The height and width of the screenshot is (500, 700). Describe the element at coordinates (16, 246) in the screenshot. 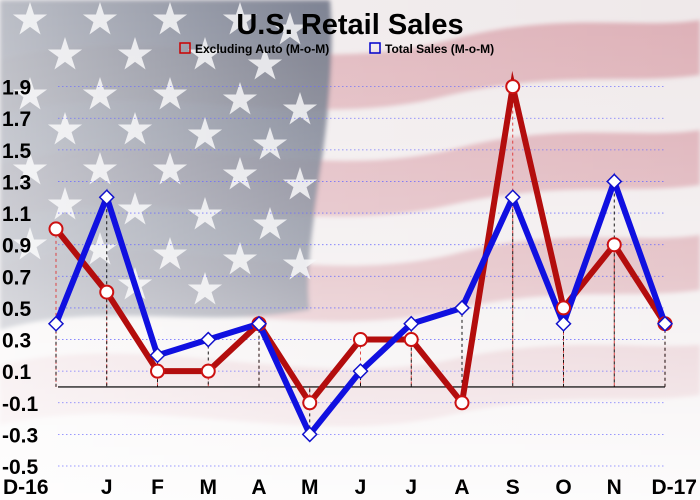

I see `y-tick-label: 0.9` at that location.